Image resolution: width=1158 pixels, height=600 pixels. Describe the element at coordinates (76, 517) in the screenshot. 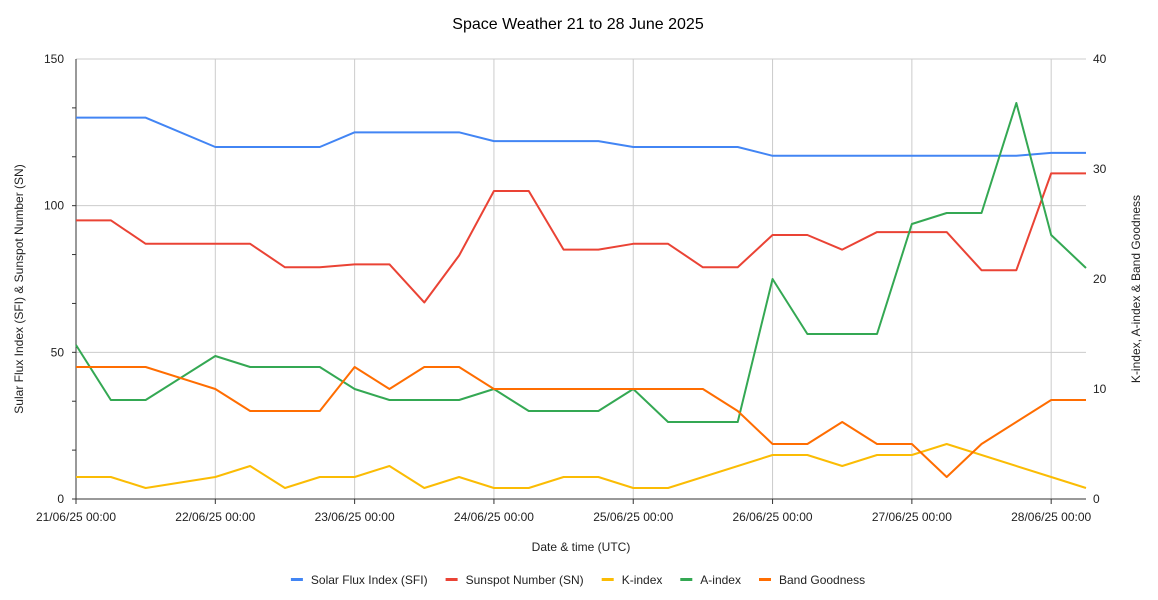

I see `x-tick-label: 21/06/25 00:00` at that location.